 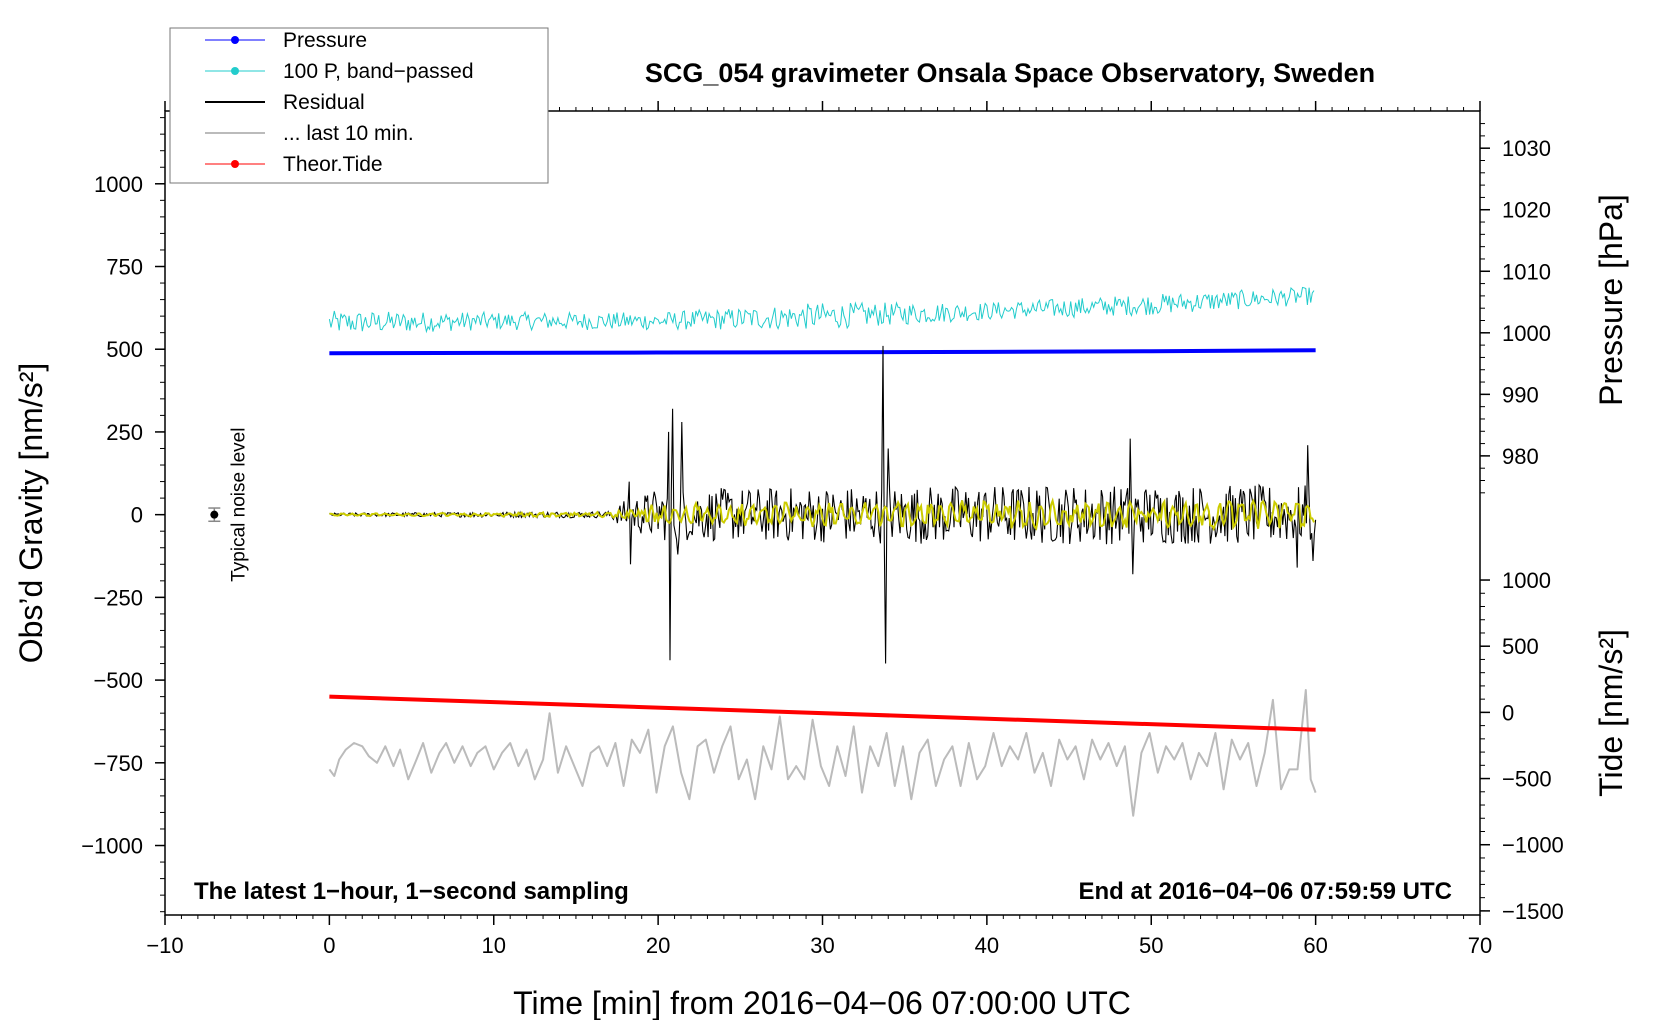 I want to click on pressure-axis-title: Pressure [hPa], so click(x=1611, y=300).